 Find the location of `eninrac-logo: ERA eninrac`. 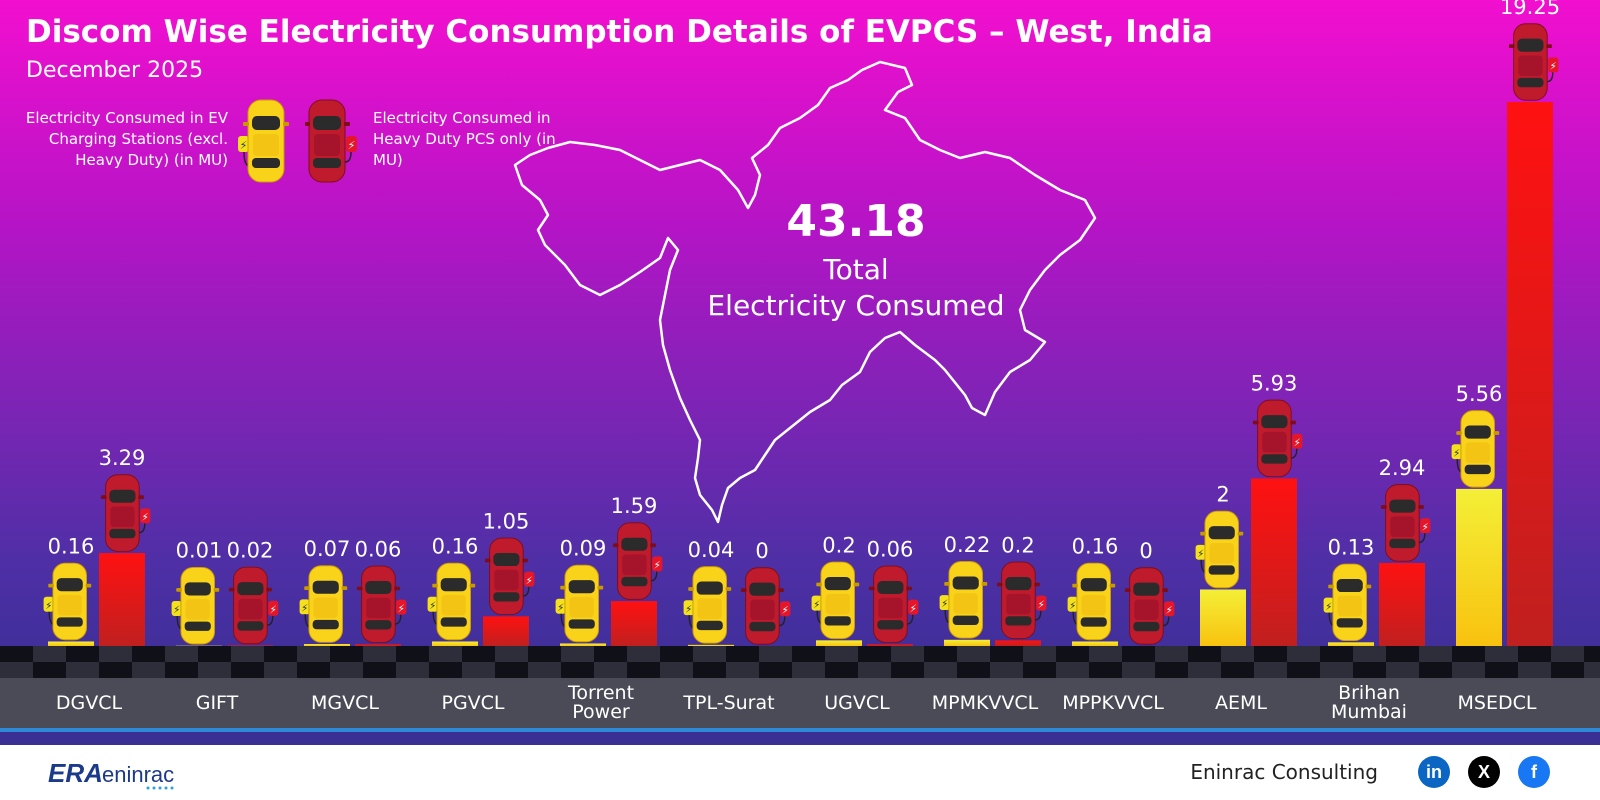

eninrac-logo: ERA eninrac is located at coordinates (111, 774).